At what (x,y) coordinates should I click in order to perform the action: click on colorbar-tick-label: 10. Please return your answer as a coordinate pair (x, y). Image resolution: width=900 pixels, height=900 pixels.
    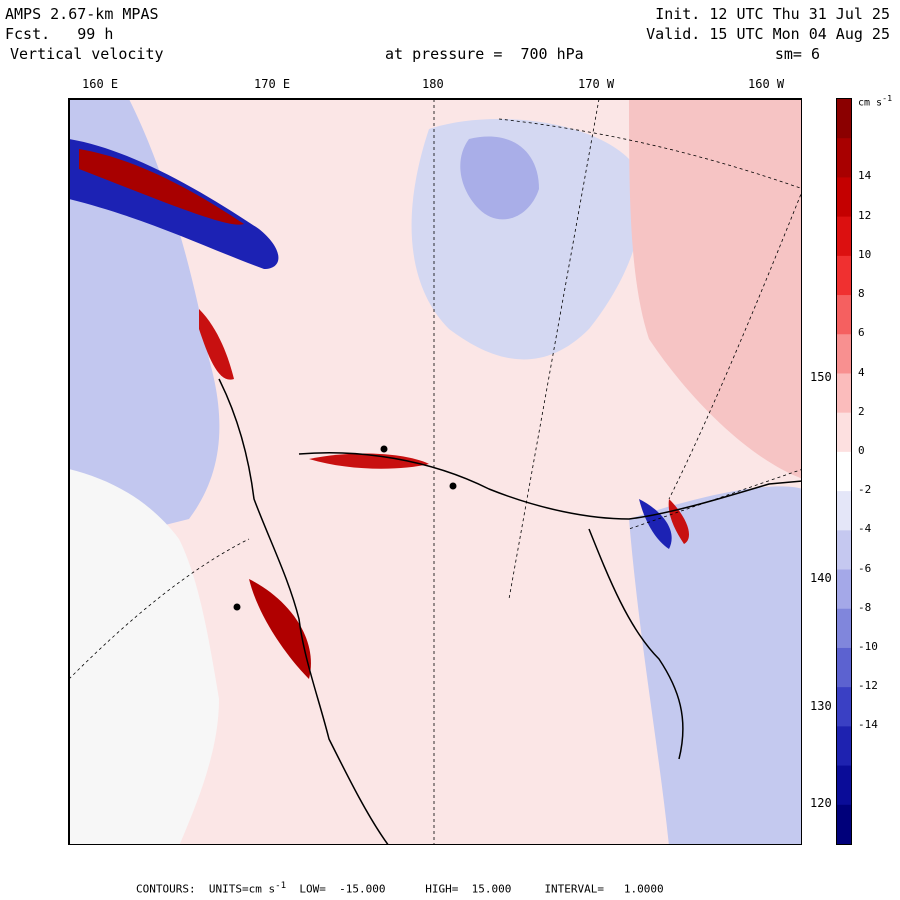
    Looking at the image, I should click on (865, 254).